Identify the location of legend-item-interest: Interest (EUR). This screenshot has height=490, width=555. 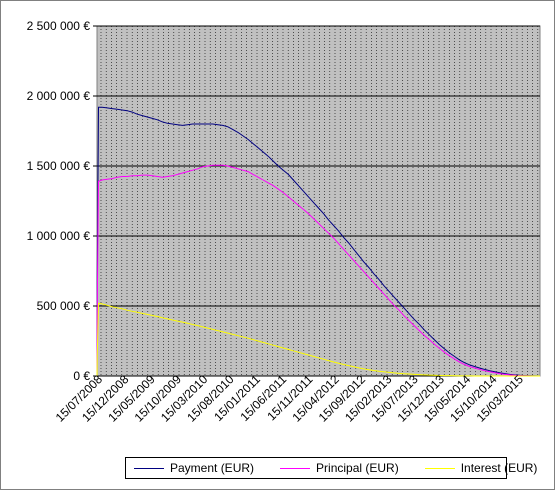
(481, 468).